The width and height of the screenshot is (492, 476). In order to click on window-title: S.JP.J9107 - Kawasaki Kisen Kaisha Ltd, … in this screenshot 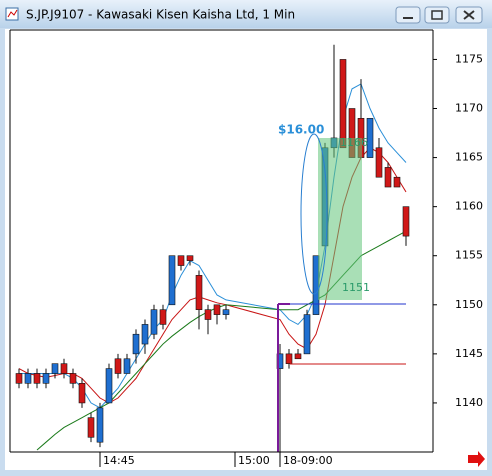, I will do `click(160, 15)`.